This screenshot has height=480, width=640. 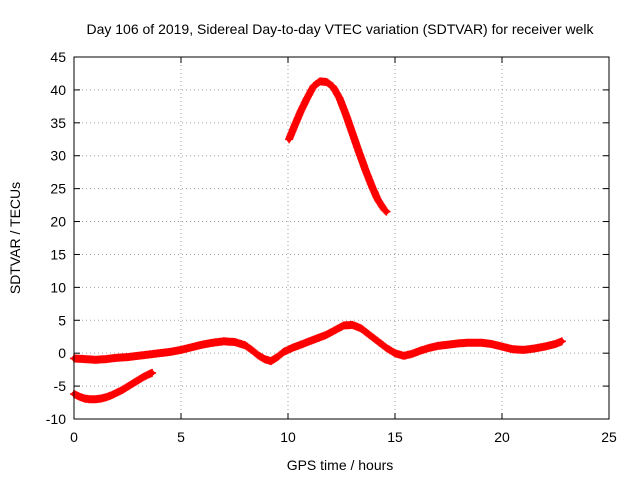 I want to click on x-tick-label: 15, so click(x=395, y=437).